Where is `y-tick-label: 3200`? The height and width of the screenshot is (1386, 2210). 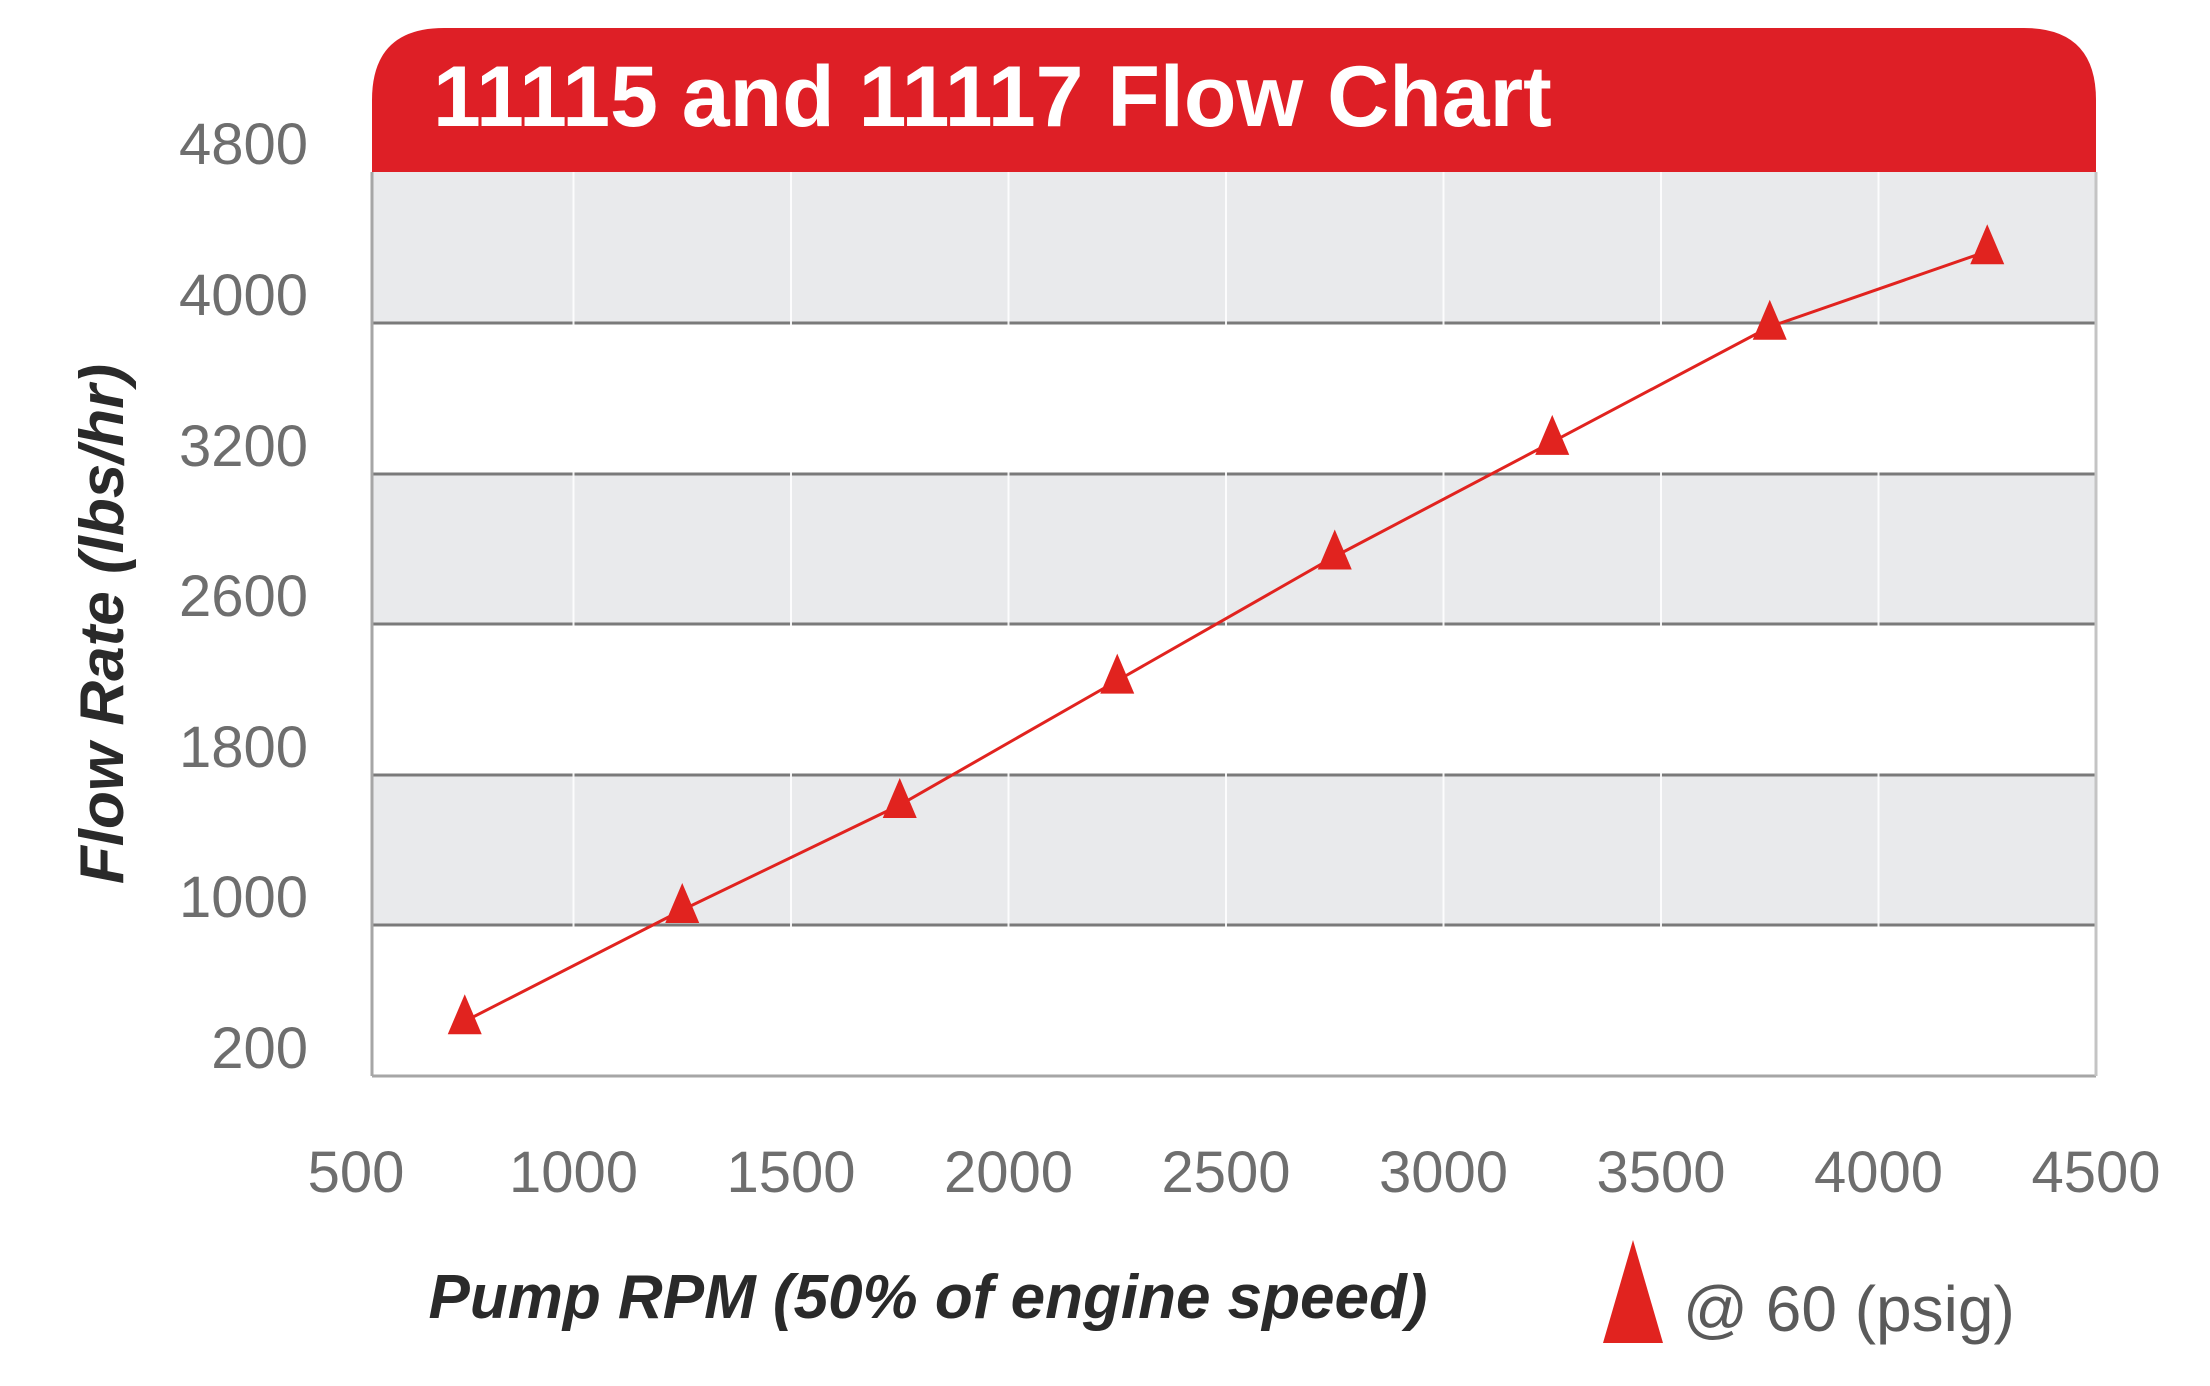
y-tick-label: 3200 is located at coordinates (243, 446).